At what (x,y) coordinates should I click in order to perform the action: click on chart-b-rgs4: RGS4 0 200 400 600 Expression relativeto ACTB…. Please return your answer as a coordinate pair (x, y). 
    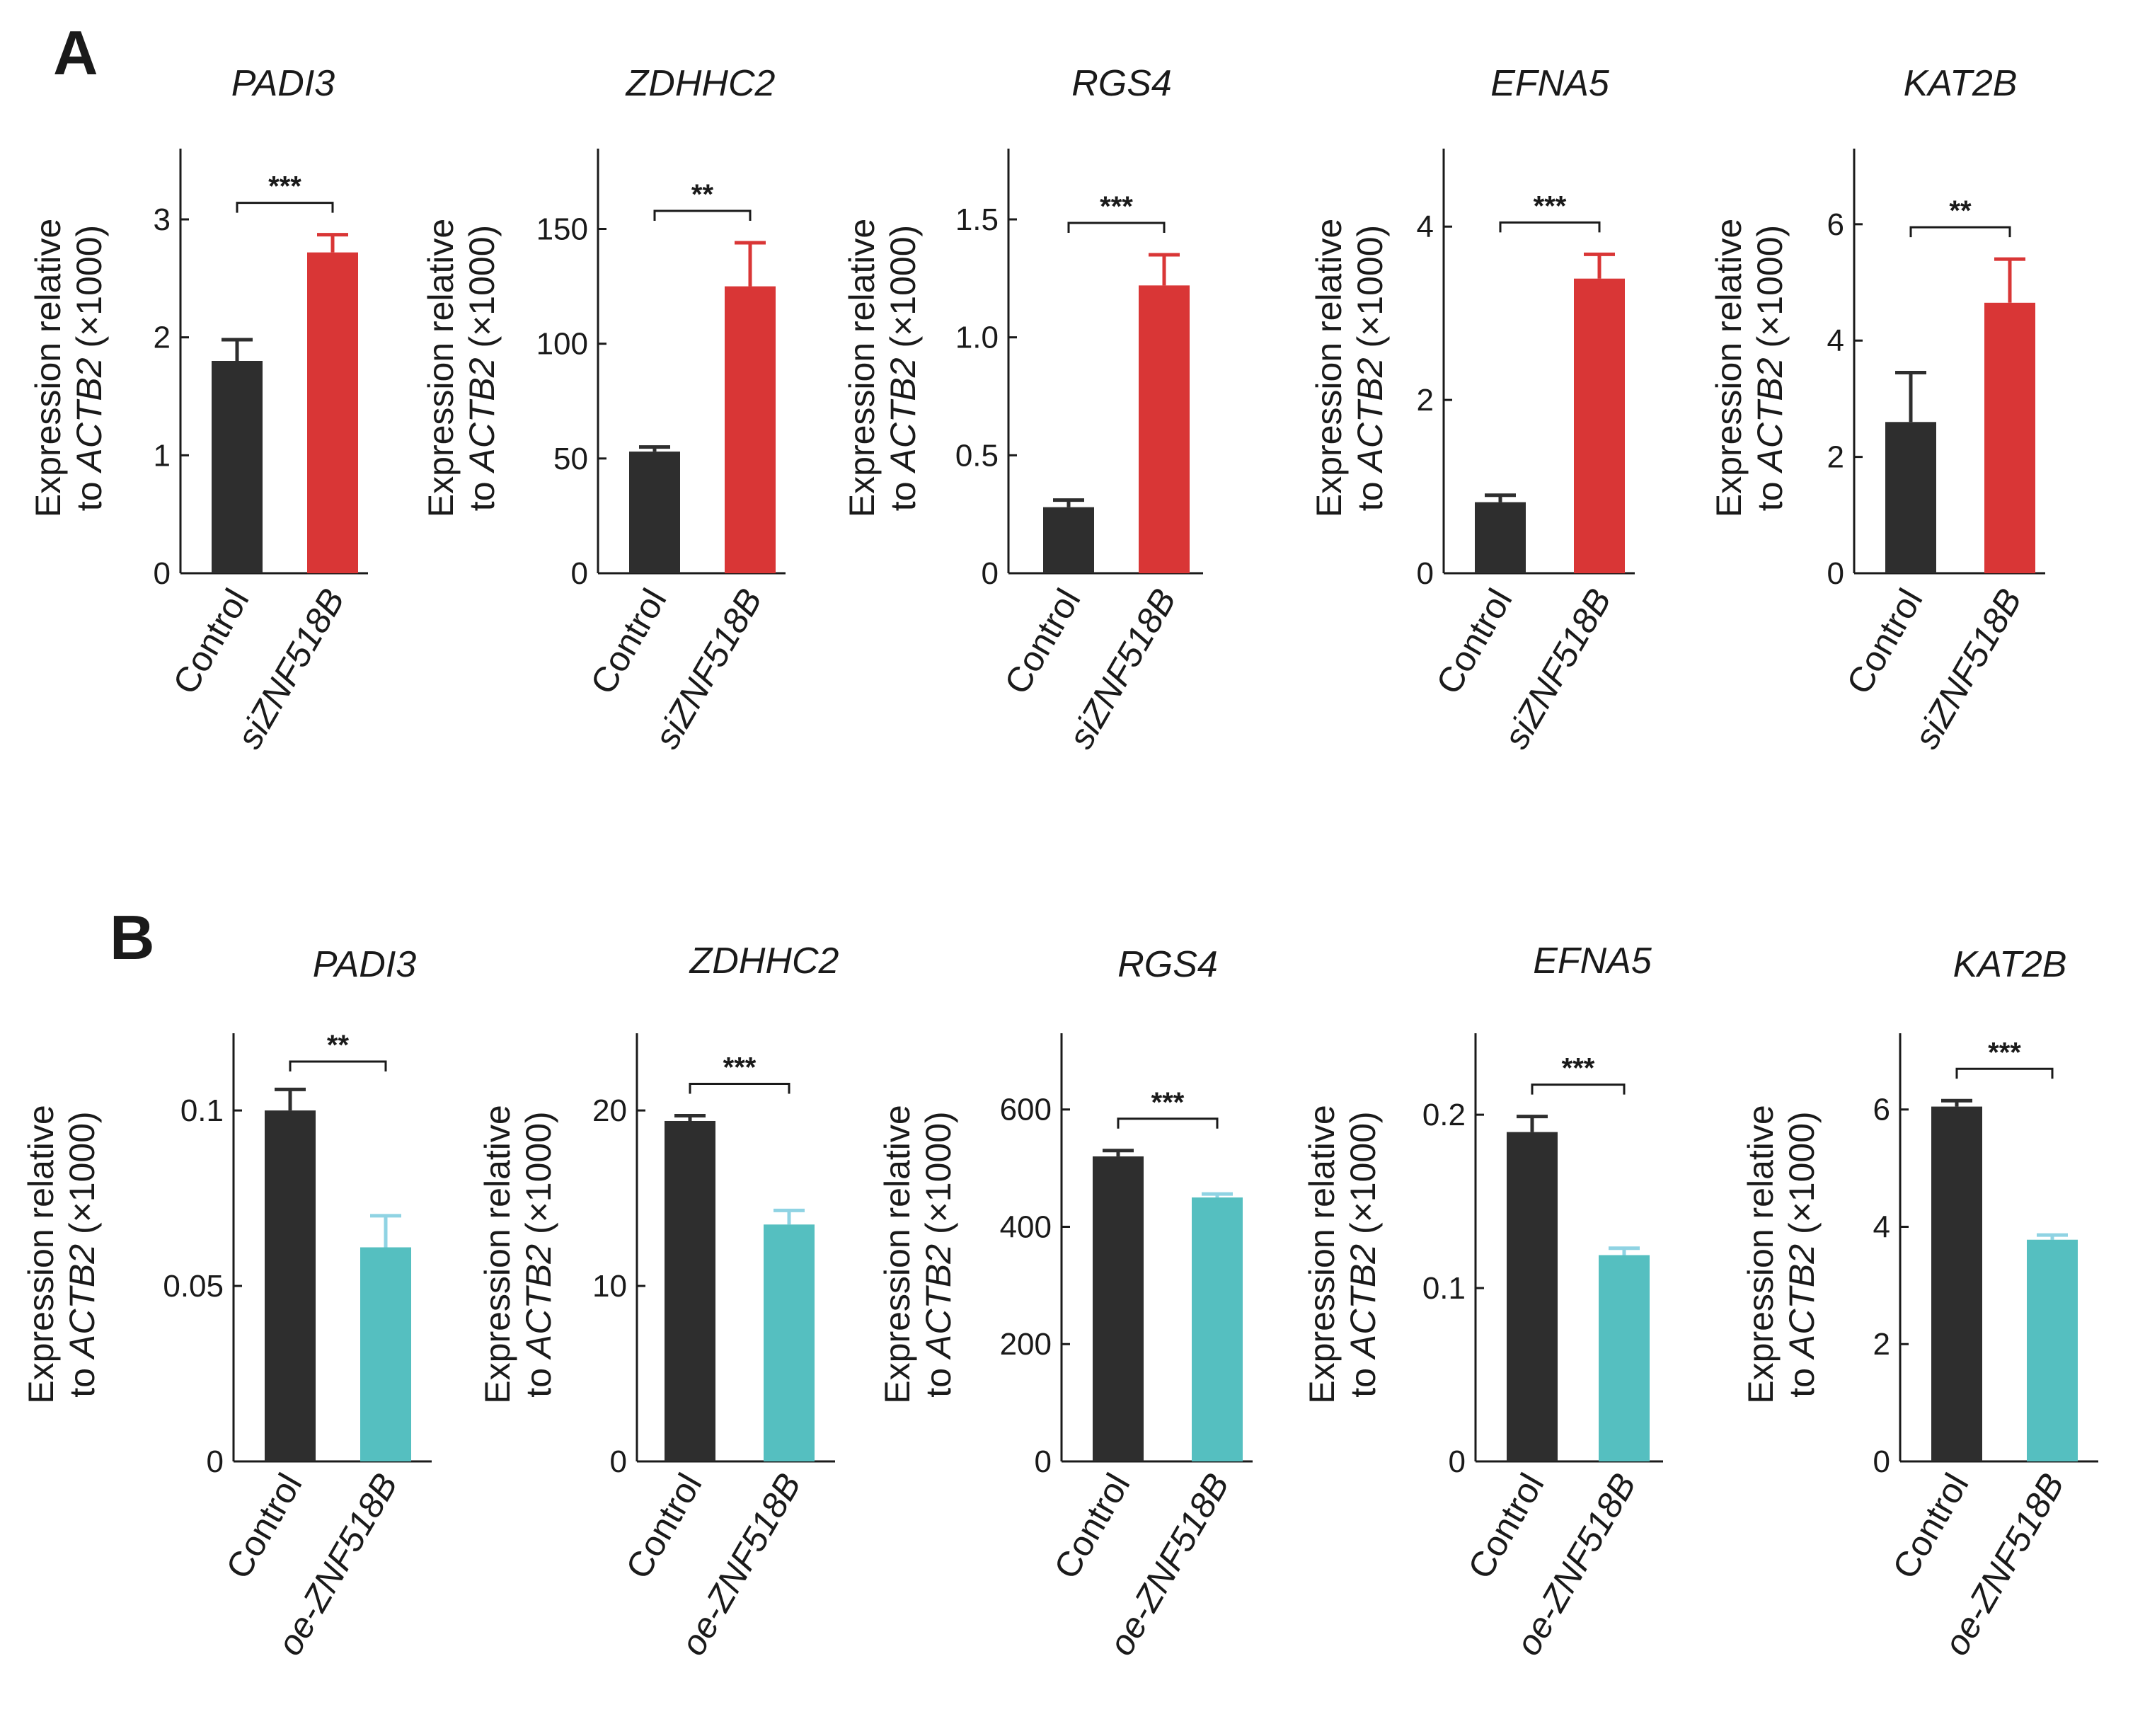
    Looking at the image, I should click on (1066, 1303).